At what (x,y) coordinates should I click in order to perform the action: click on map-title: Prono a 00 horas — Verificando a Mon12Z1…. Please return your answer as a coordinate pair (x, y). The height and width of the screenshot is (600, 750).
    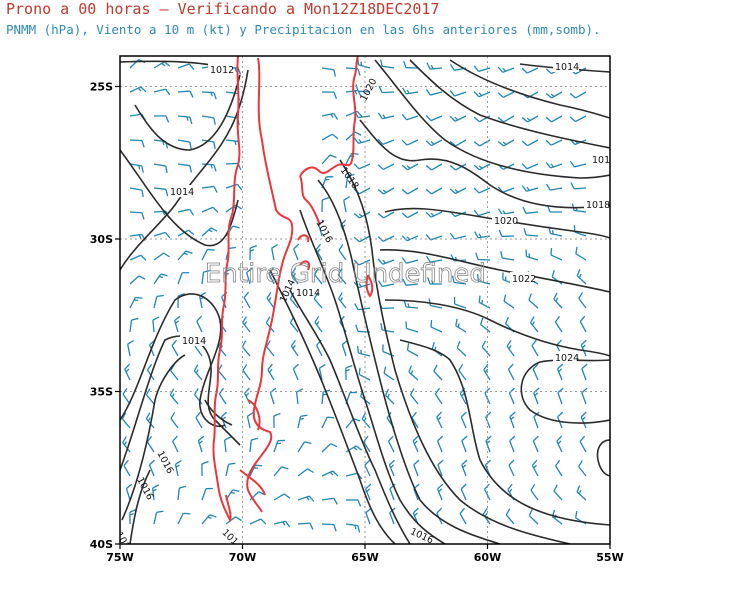
    Looking at the image, I should click on (223, 9).